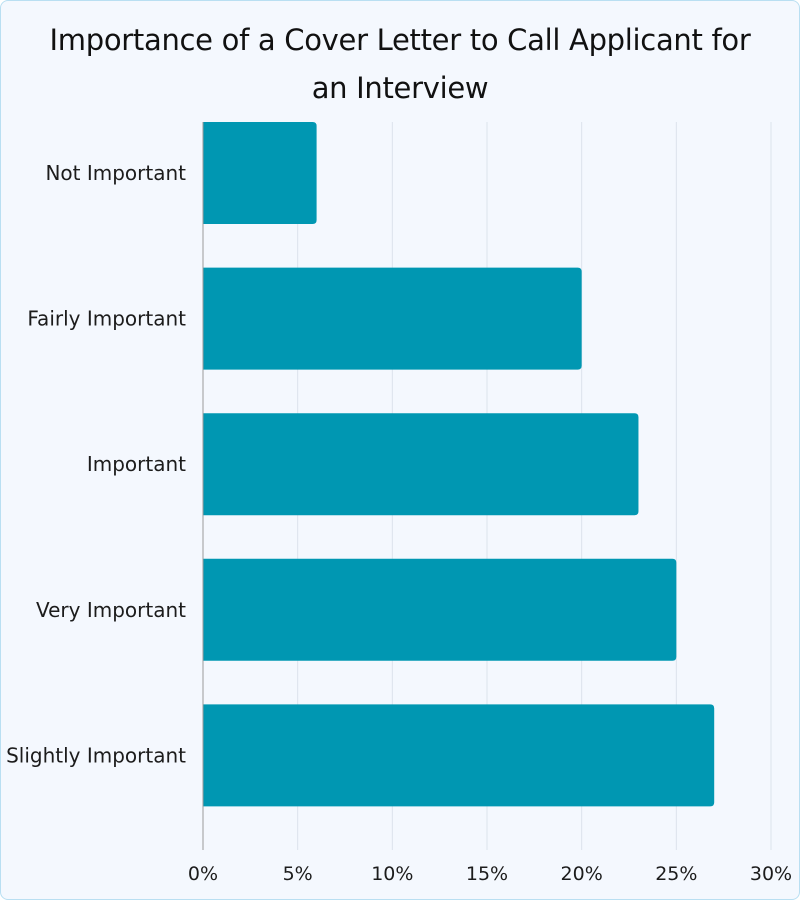 Image resolution: width=800 pixels, height=900 pixels. I want to click on x-tick-label: 20%, so click(582, 874).